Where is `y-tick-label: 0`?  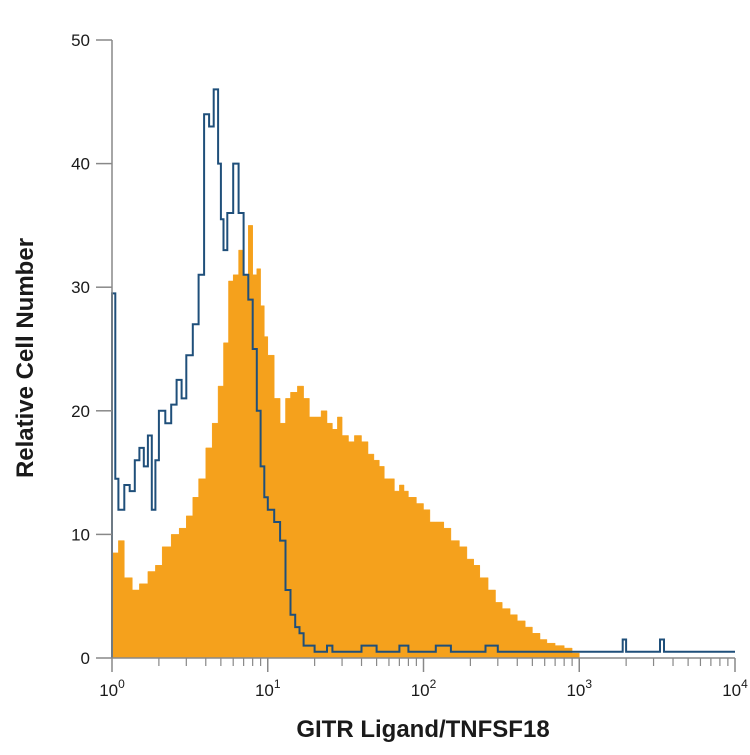
y-tick-label: 0 is located at coordinates (85, 658).